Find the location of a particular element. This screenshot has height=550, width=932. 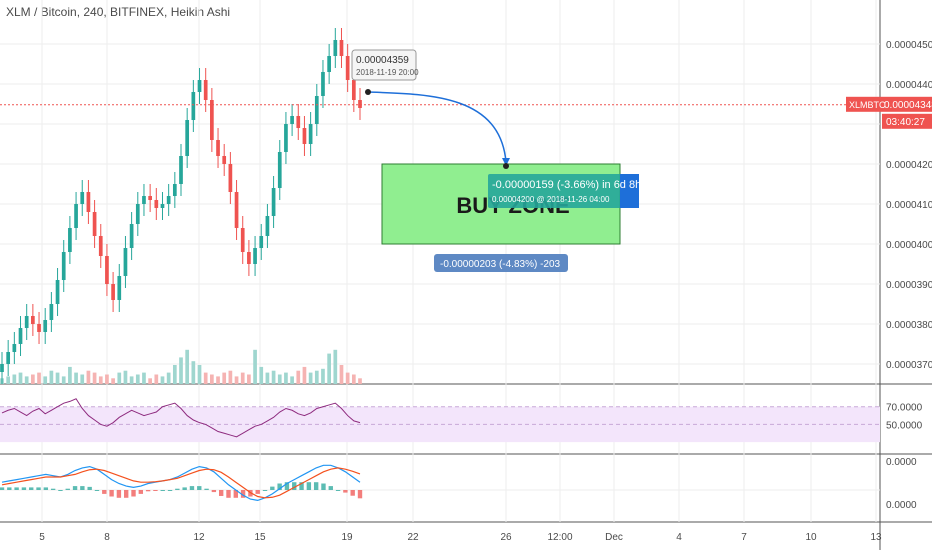

projection-arrow is located at coordinates (437, 127).